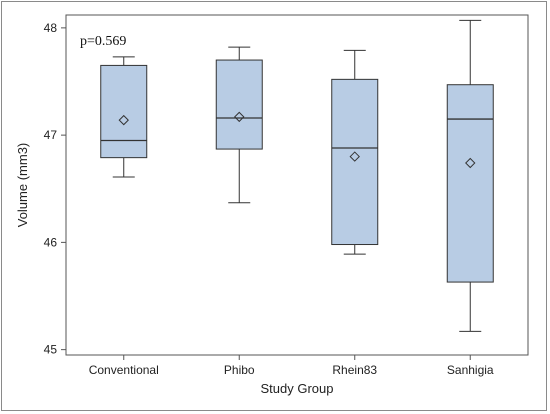 This screenshot has width=550, height=414. What do you see at coordinates (51, 28) in the screenshot?
I see `y-tick-label: 48` at bounding box center [51, 28].